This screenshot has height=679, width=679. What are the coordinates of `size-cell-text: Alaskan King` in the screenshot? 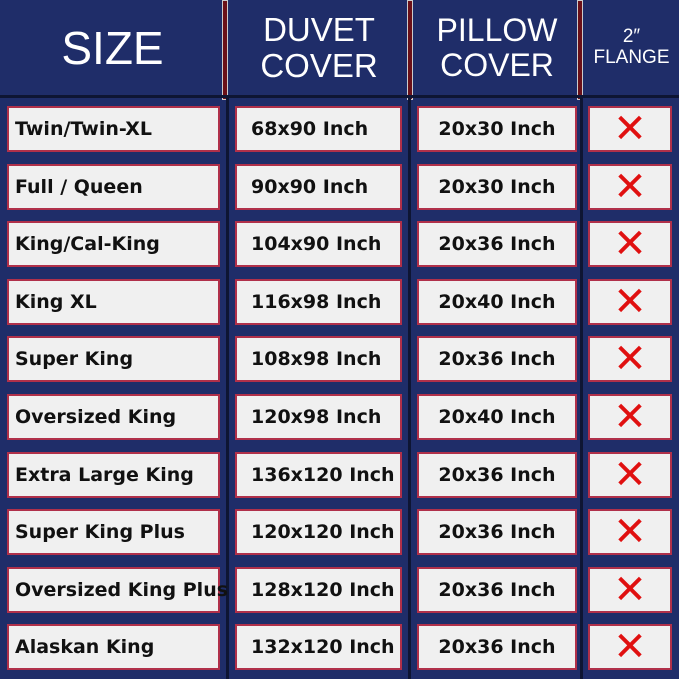 It's located at (85, 647).